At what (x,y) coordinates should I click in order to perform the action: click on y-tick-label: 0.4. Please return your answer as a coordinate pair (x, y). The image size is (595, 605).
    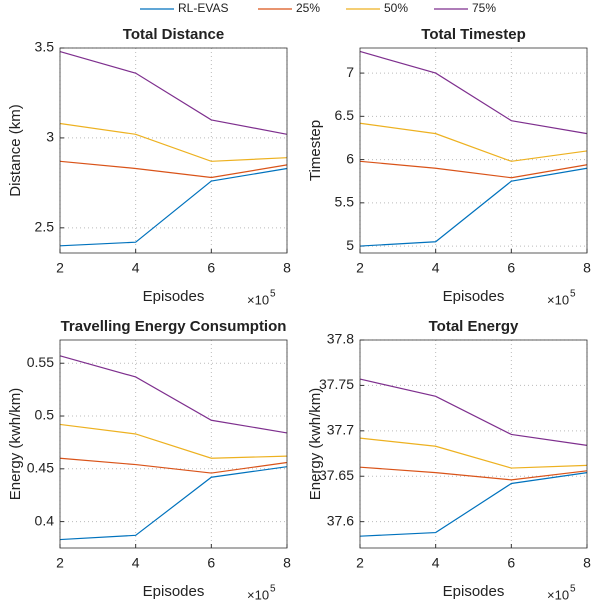
    Looking at the image, I should click on (45, 520).